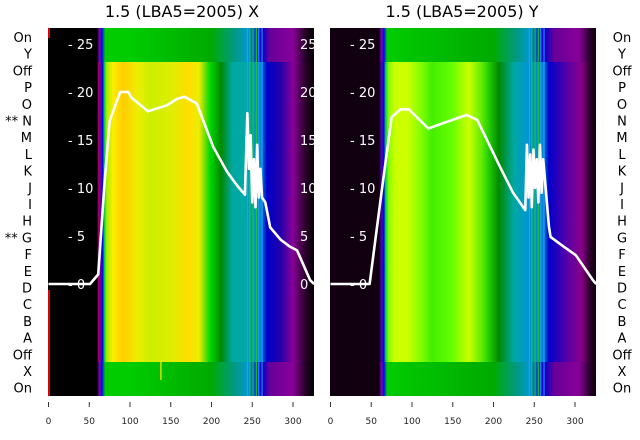 Image resolution: width=640 pixels, height=440 pixels. I want to click on row-label-right: N, so click(622, 122).